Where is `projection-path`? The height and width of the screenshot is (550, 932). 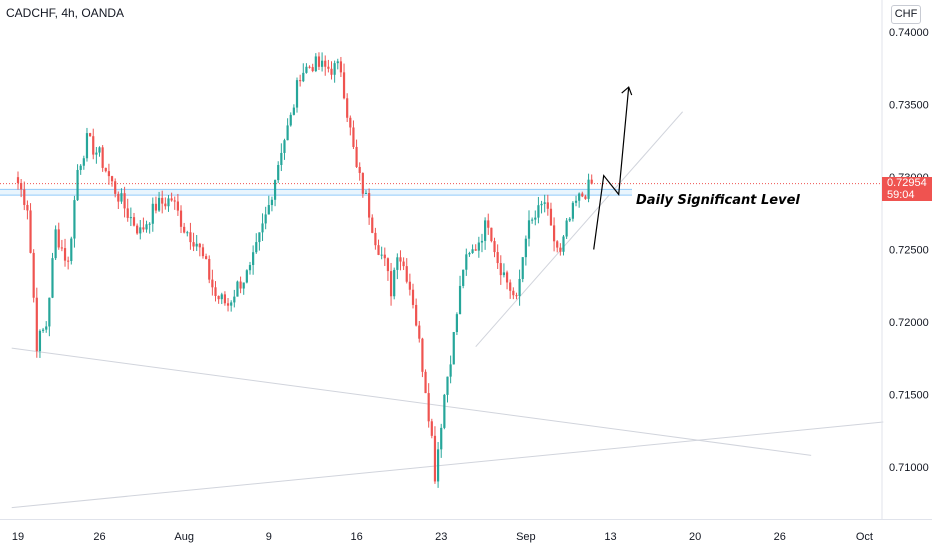
projection-path is located at coordinates (611, 168).